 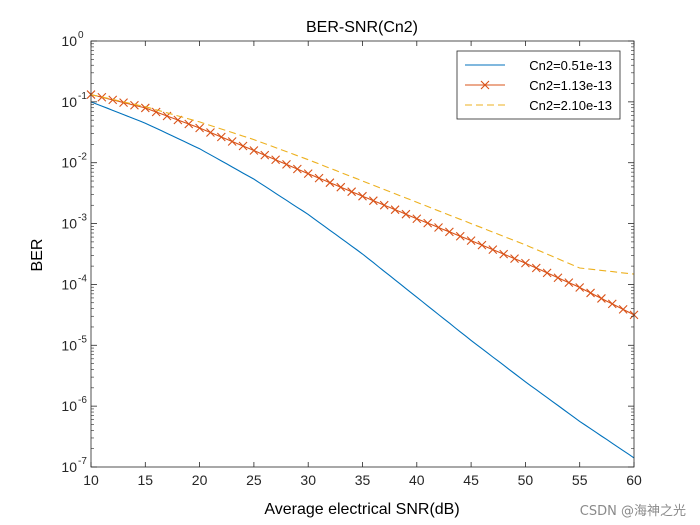 What do you see at coordinates (570, 105) in the screenshot?
I see `legend-entry: Cn2=2.10e-13` at bounding box center [570, 105].